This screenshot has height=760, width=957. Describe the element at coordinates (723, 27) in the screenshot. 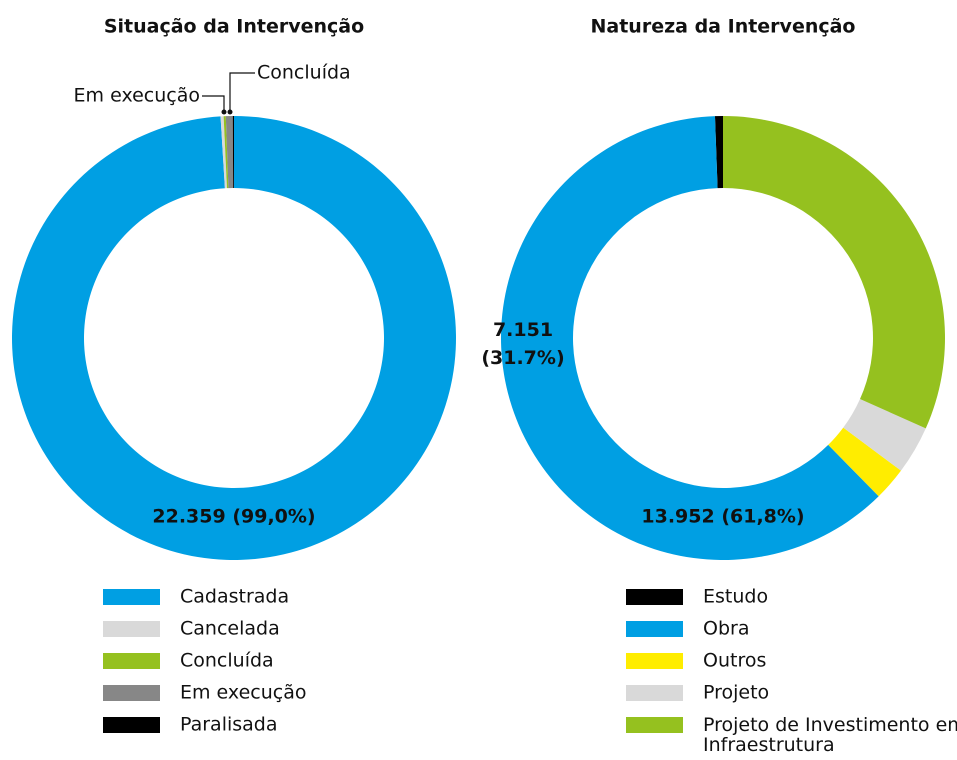

I see `chart-title: Natureza da Intervenção` at that location.